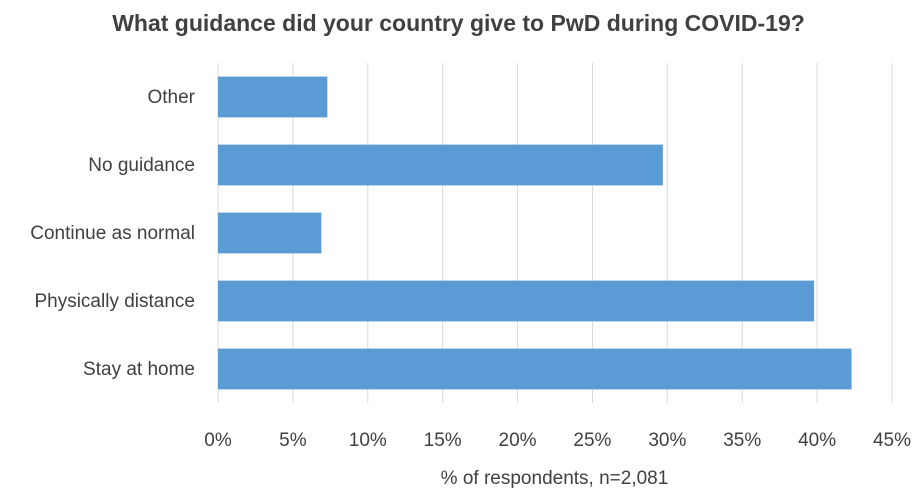 This screenshot has height=493, width=917. I want to click on x-tick-label: 40%, so click(817, 440).